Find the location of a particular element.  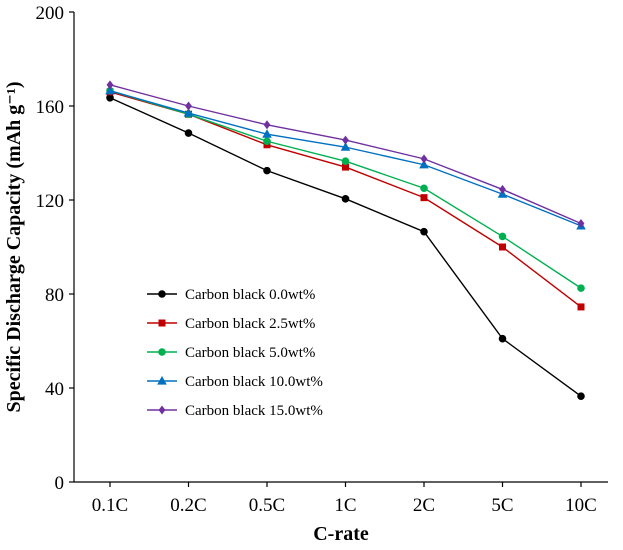

x-tick-label: 2C is located at coordinates (424, 505).